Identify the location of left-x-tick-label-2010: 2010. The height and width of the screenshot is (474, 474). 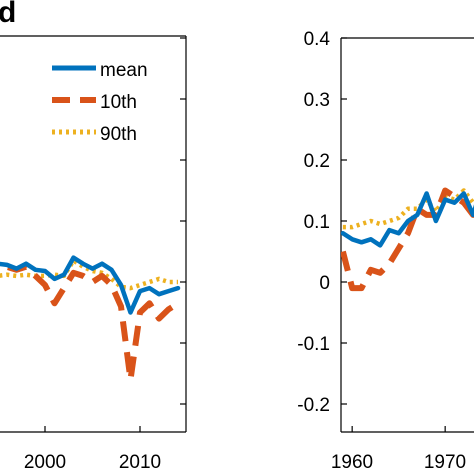
(140, 462).